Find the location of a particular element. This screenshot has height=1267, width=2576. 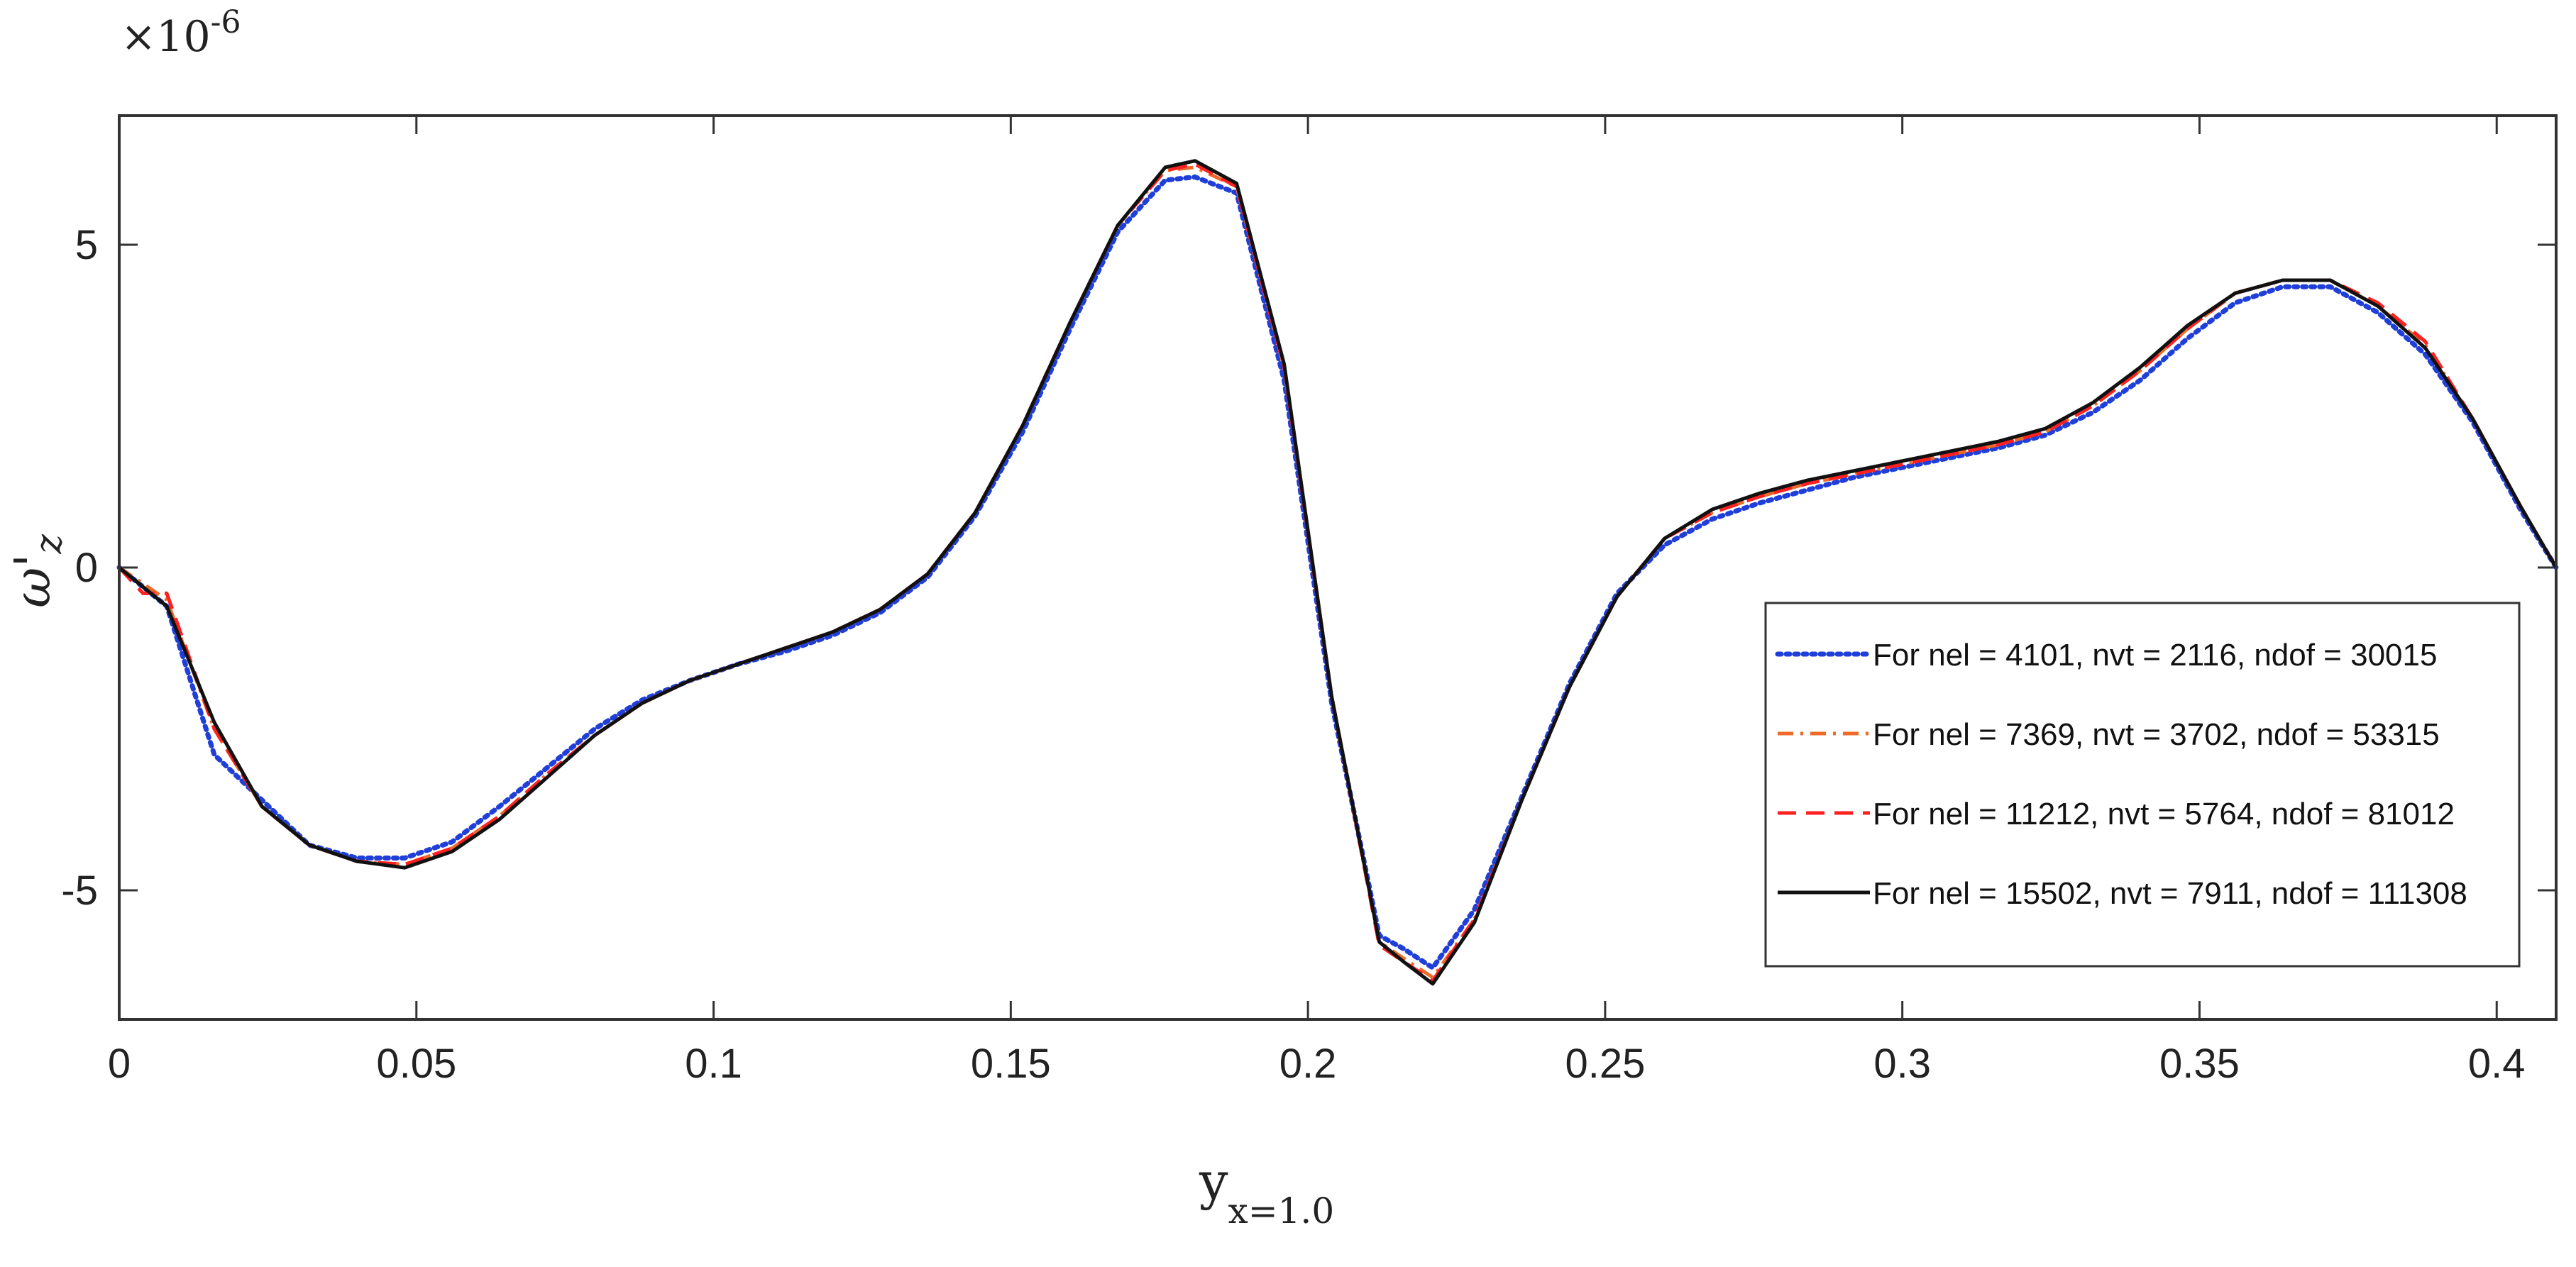

x-tick-label: 0.4 is located at coordinates (2497, 1064).